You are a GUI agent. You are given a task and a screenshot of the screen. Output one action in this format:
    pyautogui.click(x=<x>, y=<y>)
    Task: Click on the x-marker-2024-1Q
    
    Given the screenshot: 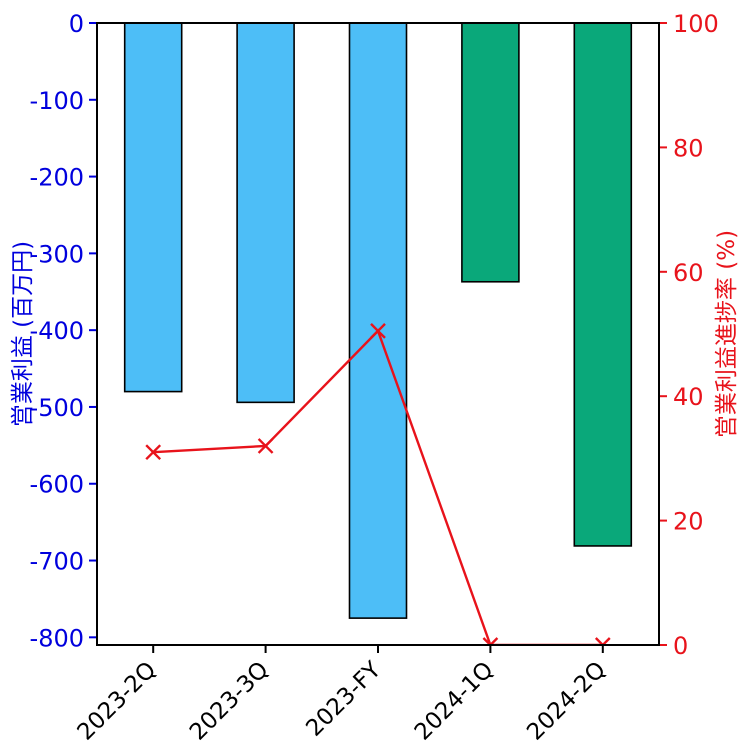 What is the action you would take?
    pyautogui.click(x=490, y=641)
    